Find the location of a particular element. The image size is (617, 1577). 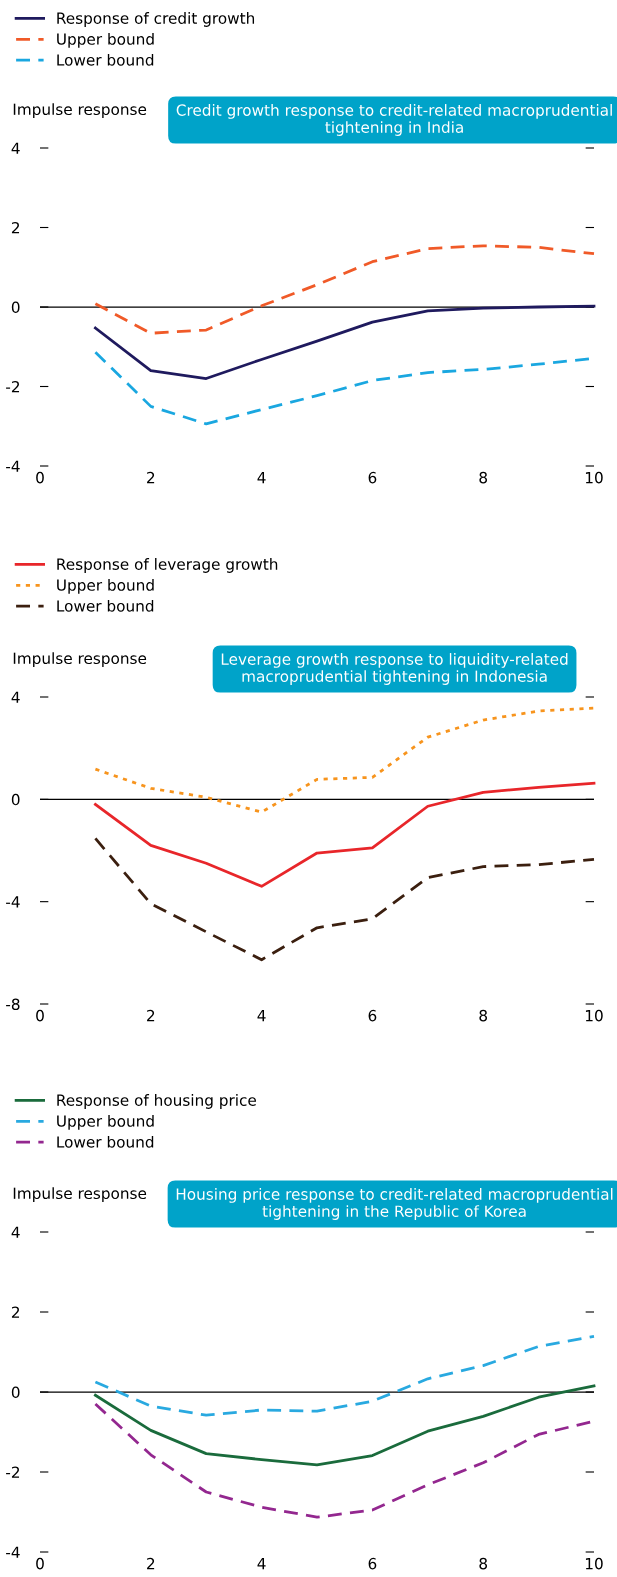

legend-label: Response of housing price is located at coordinates (157, 1101).